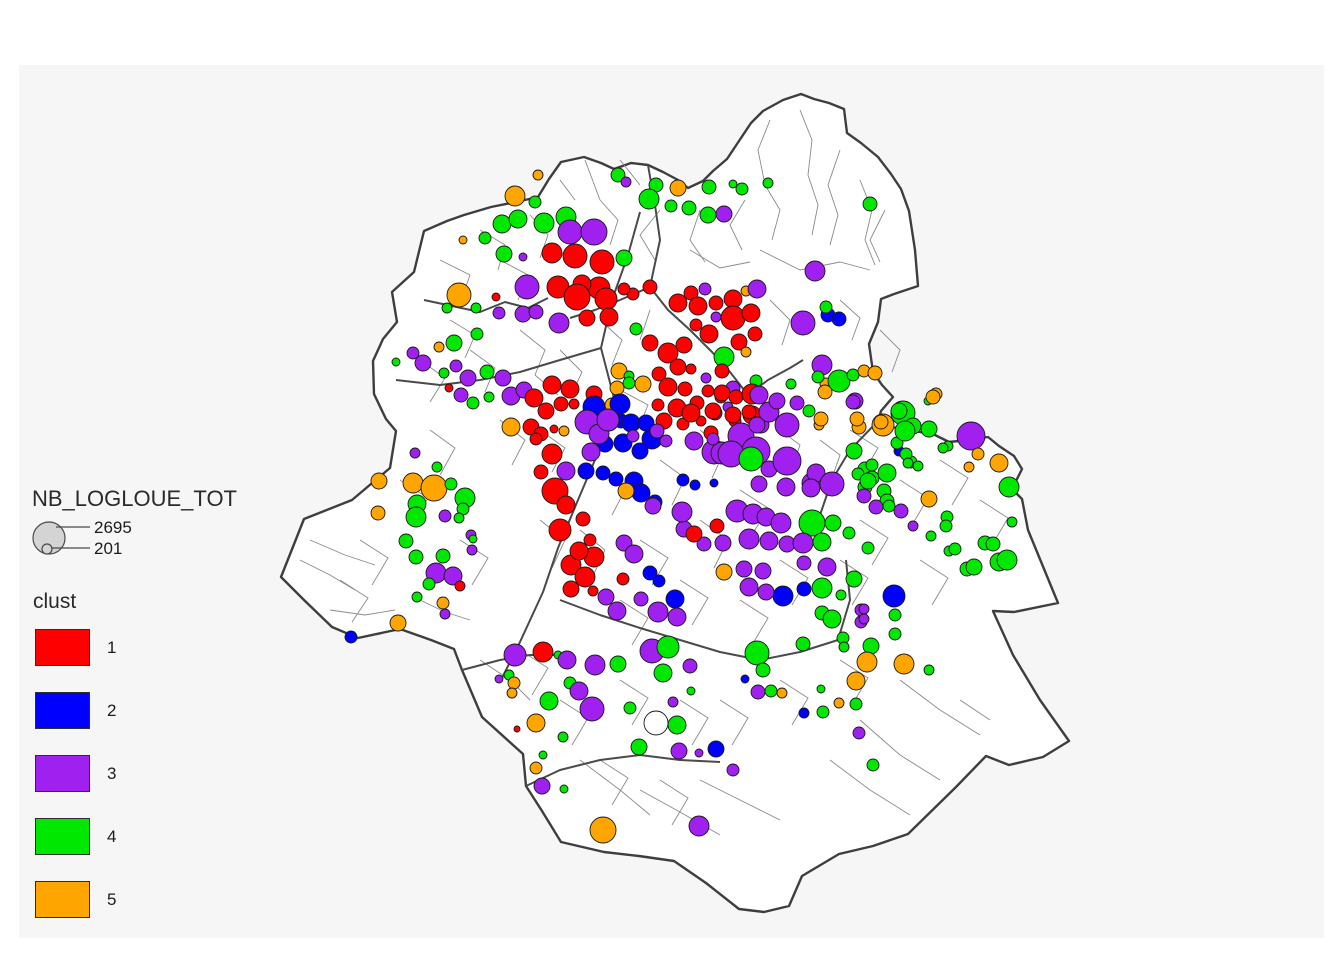  What do you see at coordinates (62, 773) in the screenshot?
I see `cluster-swatch` at bounding box center [62, 773].